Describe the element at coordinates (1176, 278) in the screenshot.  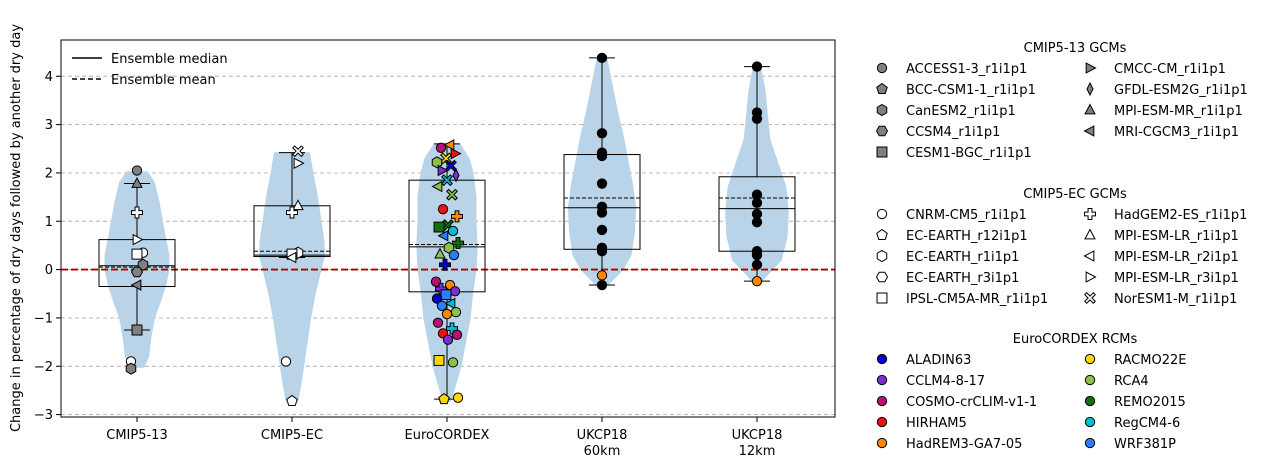
I see `legend-item-label: MPI-ESM-LR_r3i1p1` at that location.